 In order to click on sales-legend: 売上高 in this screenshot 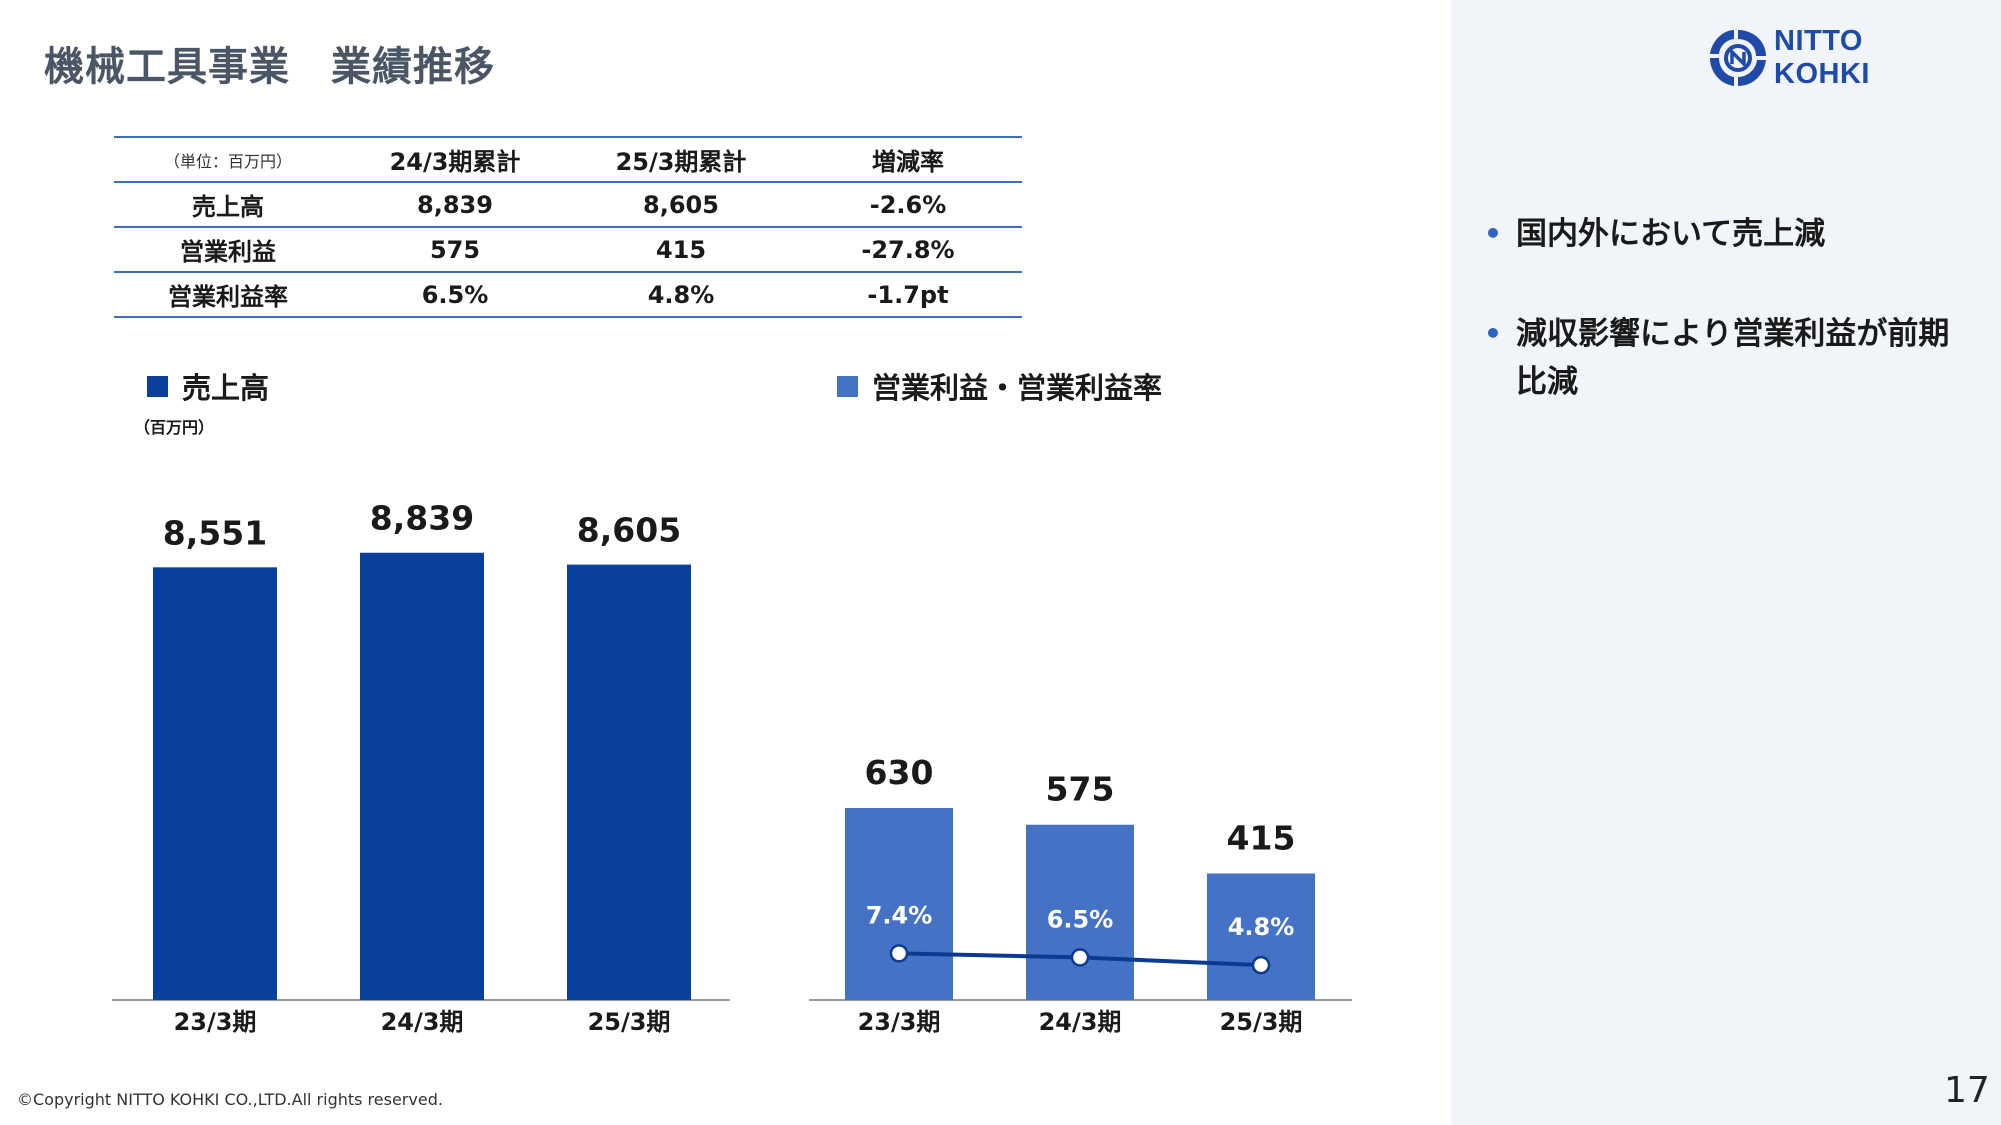, I will do `click(208, 386)`.